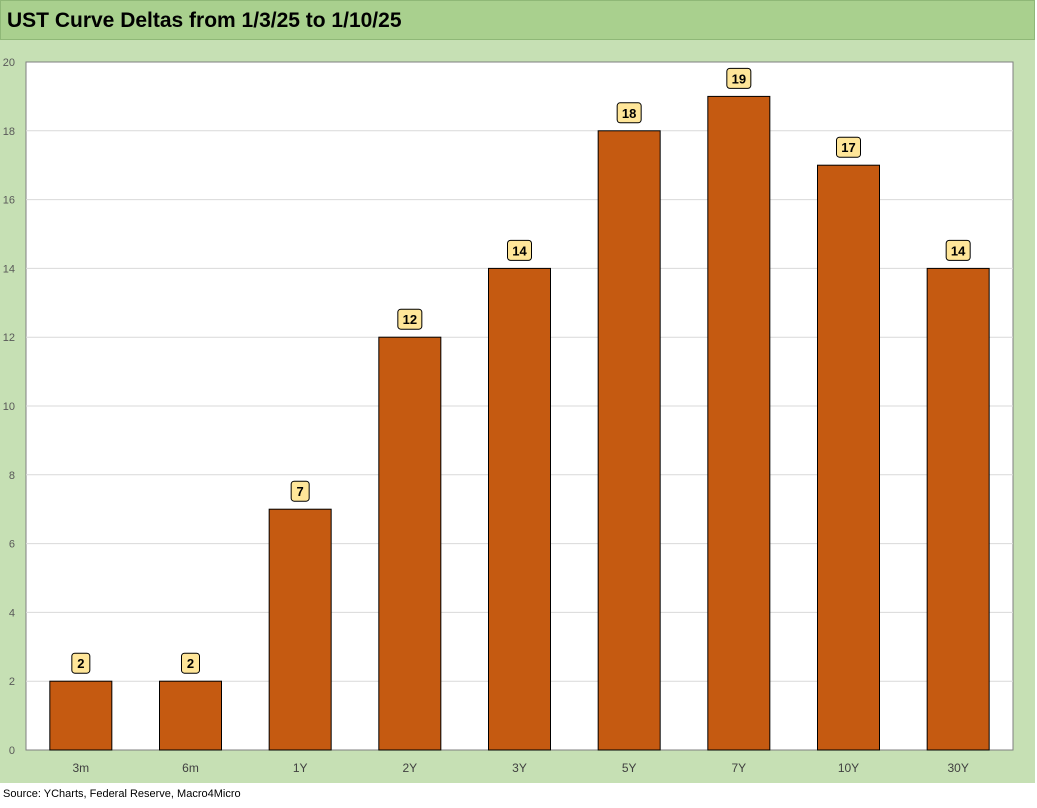  Describe the element at coordinates (629, 440) in the screenshot. I see `bar-5y` at that location.